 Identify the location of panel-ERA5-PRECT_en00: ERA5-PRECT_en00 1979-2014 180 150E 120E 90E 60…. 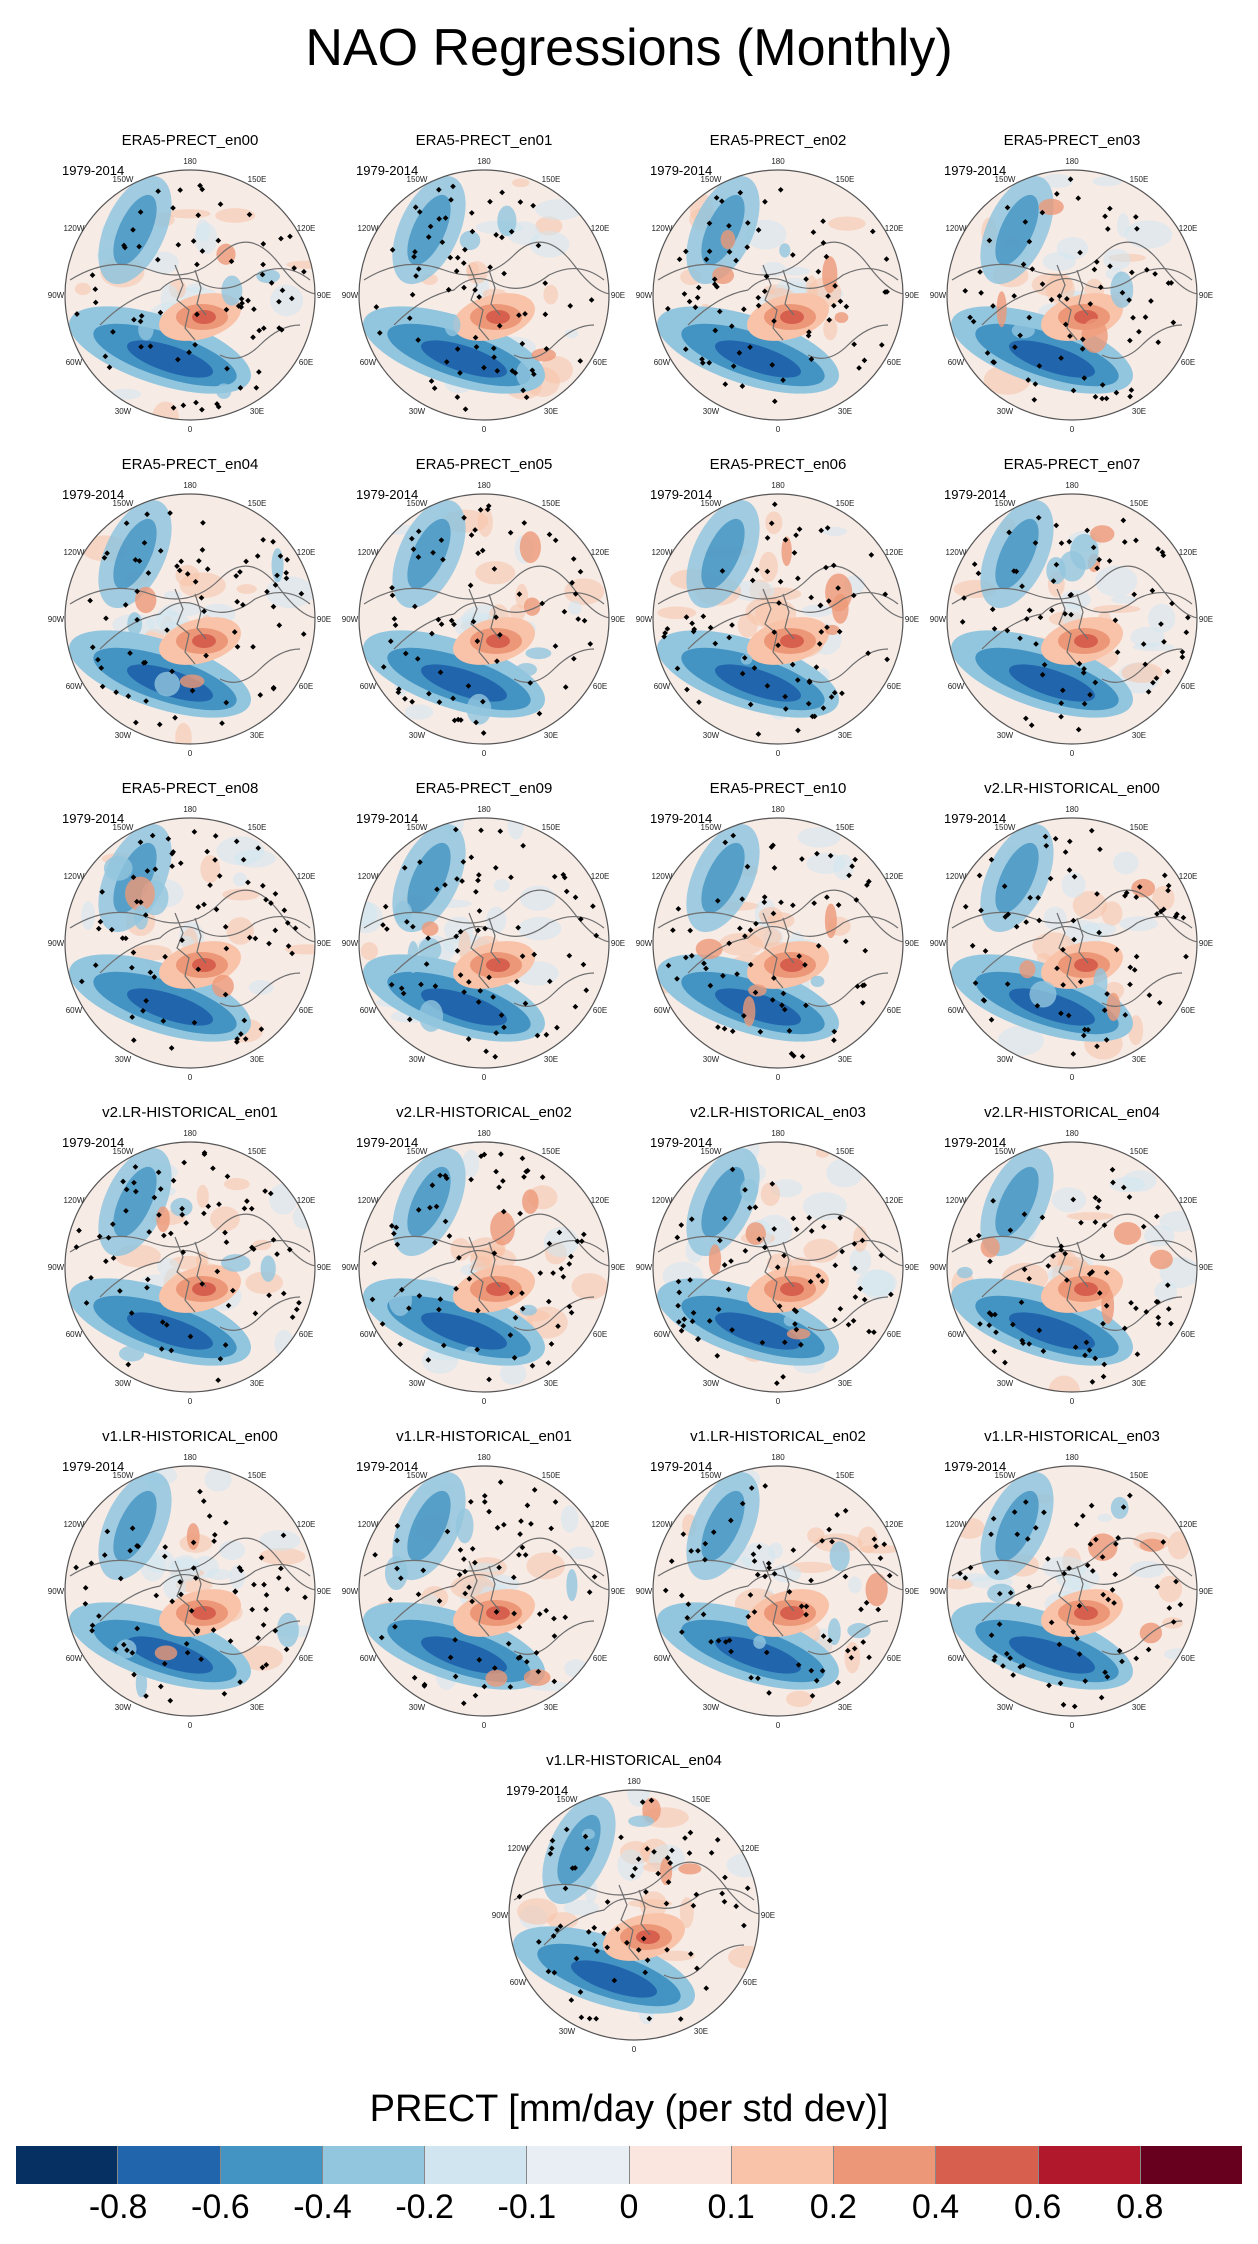
(189, 283).